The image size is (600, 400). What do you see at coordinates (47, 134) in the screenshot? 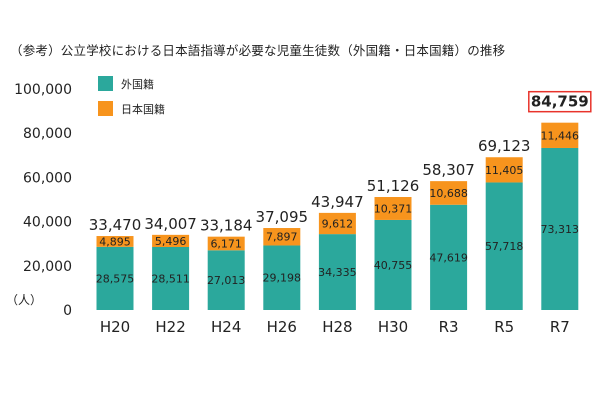
I see `y-tick-label: 80,000` at bounding box center [47, 134].